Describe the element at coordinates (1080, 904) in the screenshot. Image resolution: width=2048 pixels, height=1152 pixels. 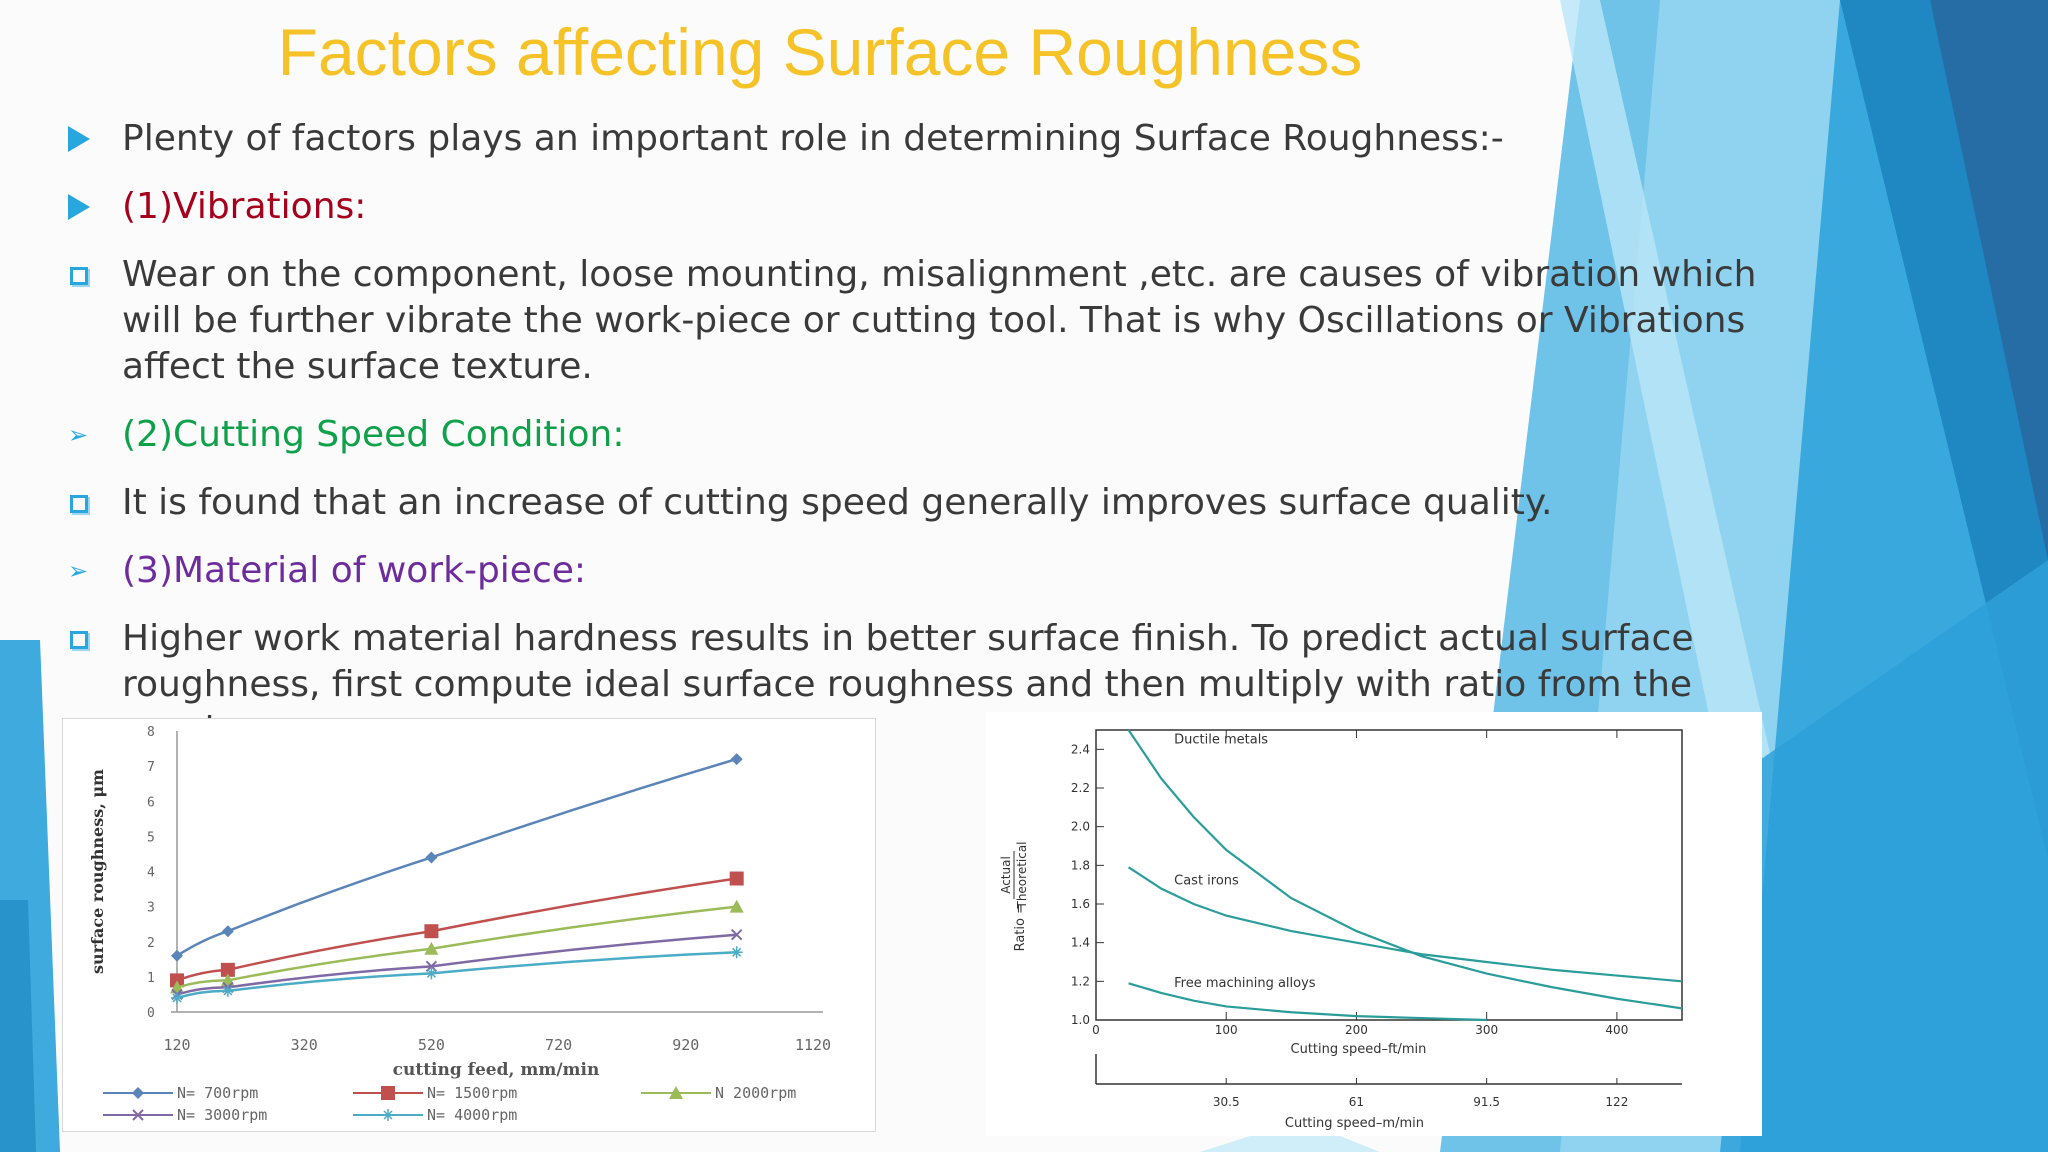
I see `y-tick-label: 1.6` at that location.